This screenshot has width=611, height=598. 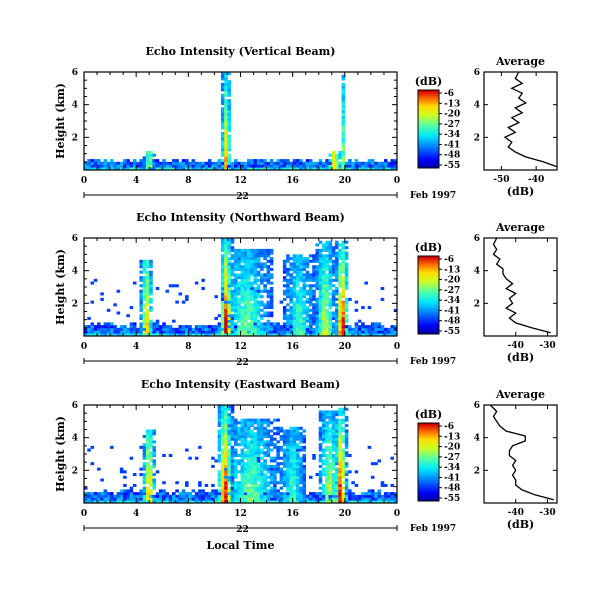 What do you see at coordinates (452, 468) in the screenshot?
I see `colorbar-tick-label: -34` at bounding box center [452, 468].